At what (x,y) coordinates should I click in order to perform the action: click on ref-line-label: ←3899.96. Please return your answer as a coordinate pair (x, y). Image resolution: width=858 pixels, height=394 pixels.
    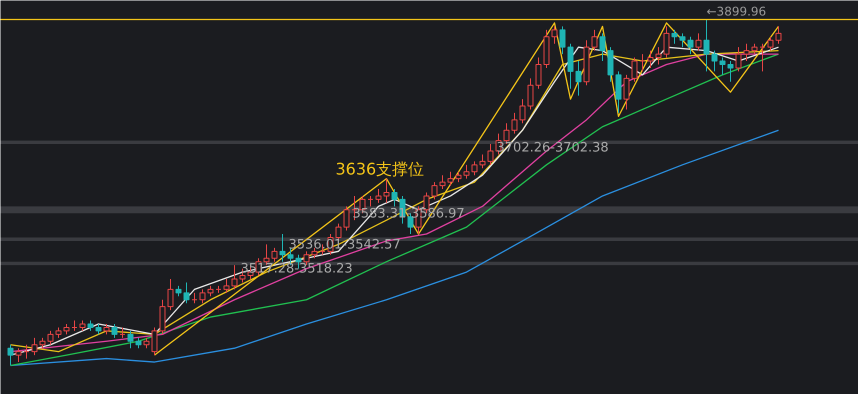
    Looking at the image, I should click on (736, 11).